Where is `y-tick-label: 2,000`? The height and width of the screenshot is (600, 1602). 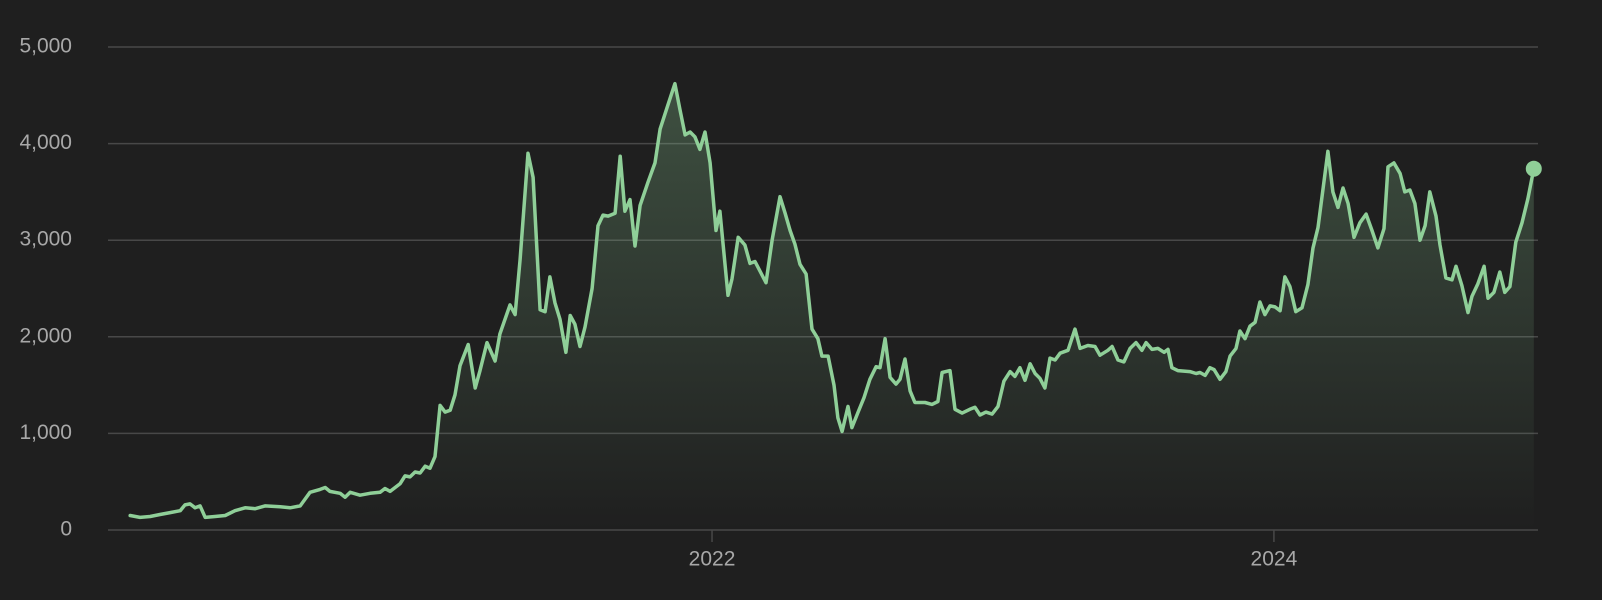
y-tick-label: 2,000 is located at coordinates (45, 335).